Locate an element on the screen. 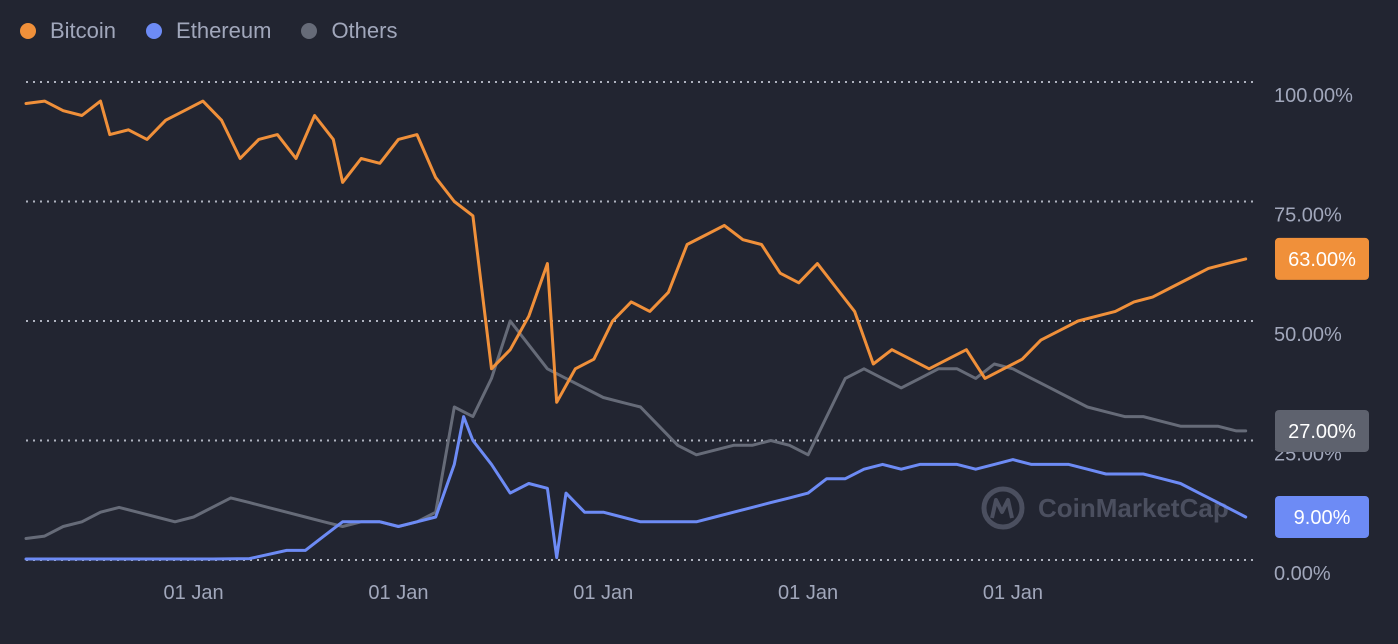 This screenshot has height=644, width=1398. value-badge-bitcoin: 63.00% is located at coordinates (1322, 258).